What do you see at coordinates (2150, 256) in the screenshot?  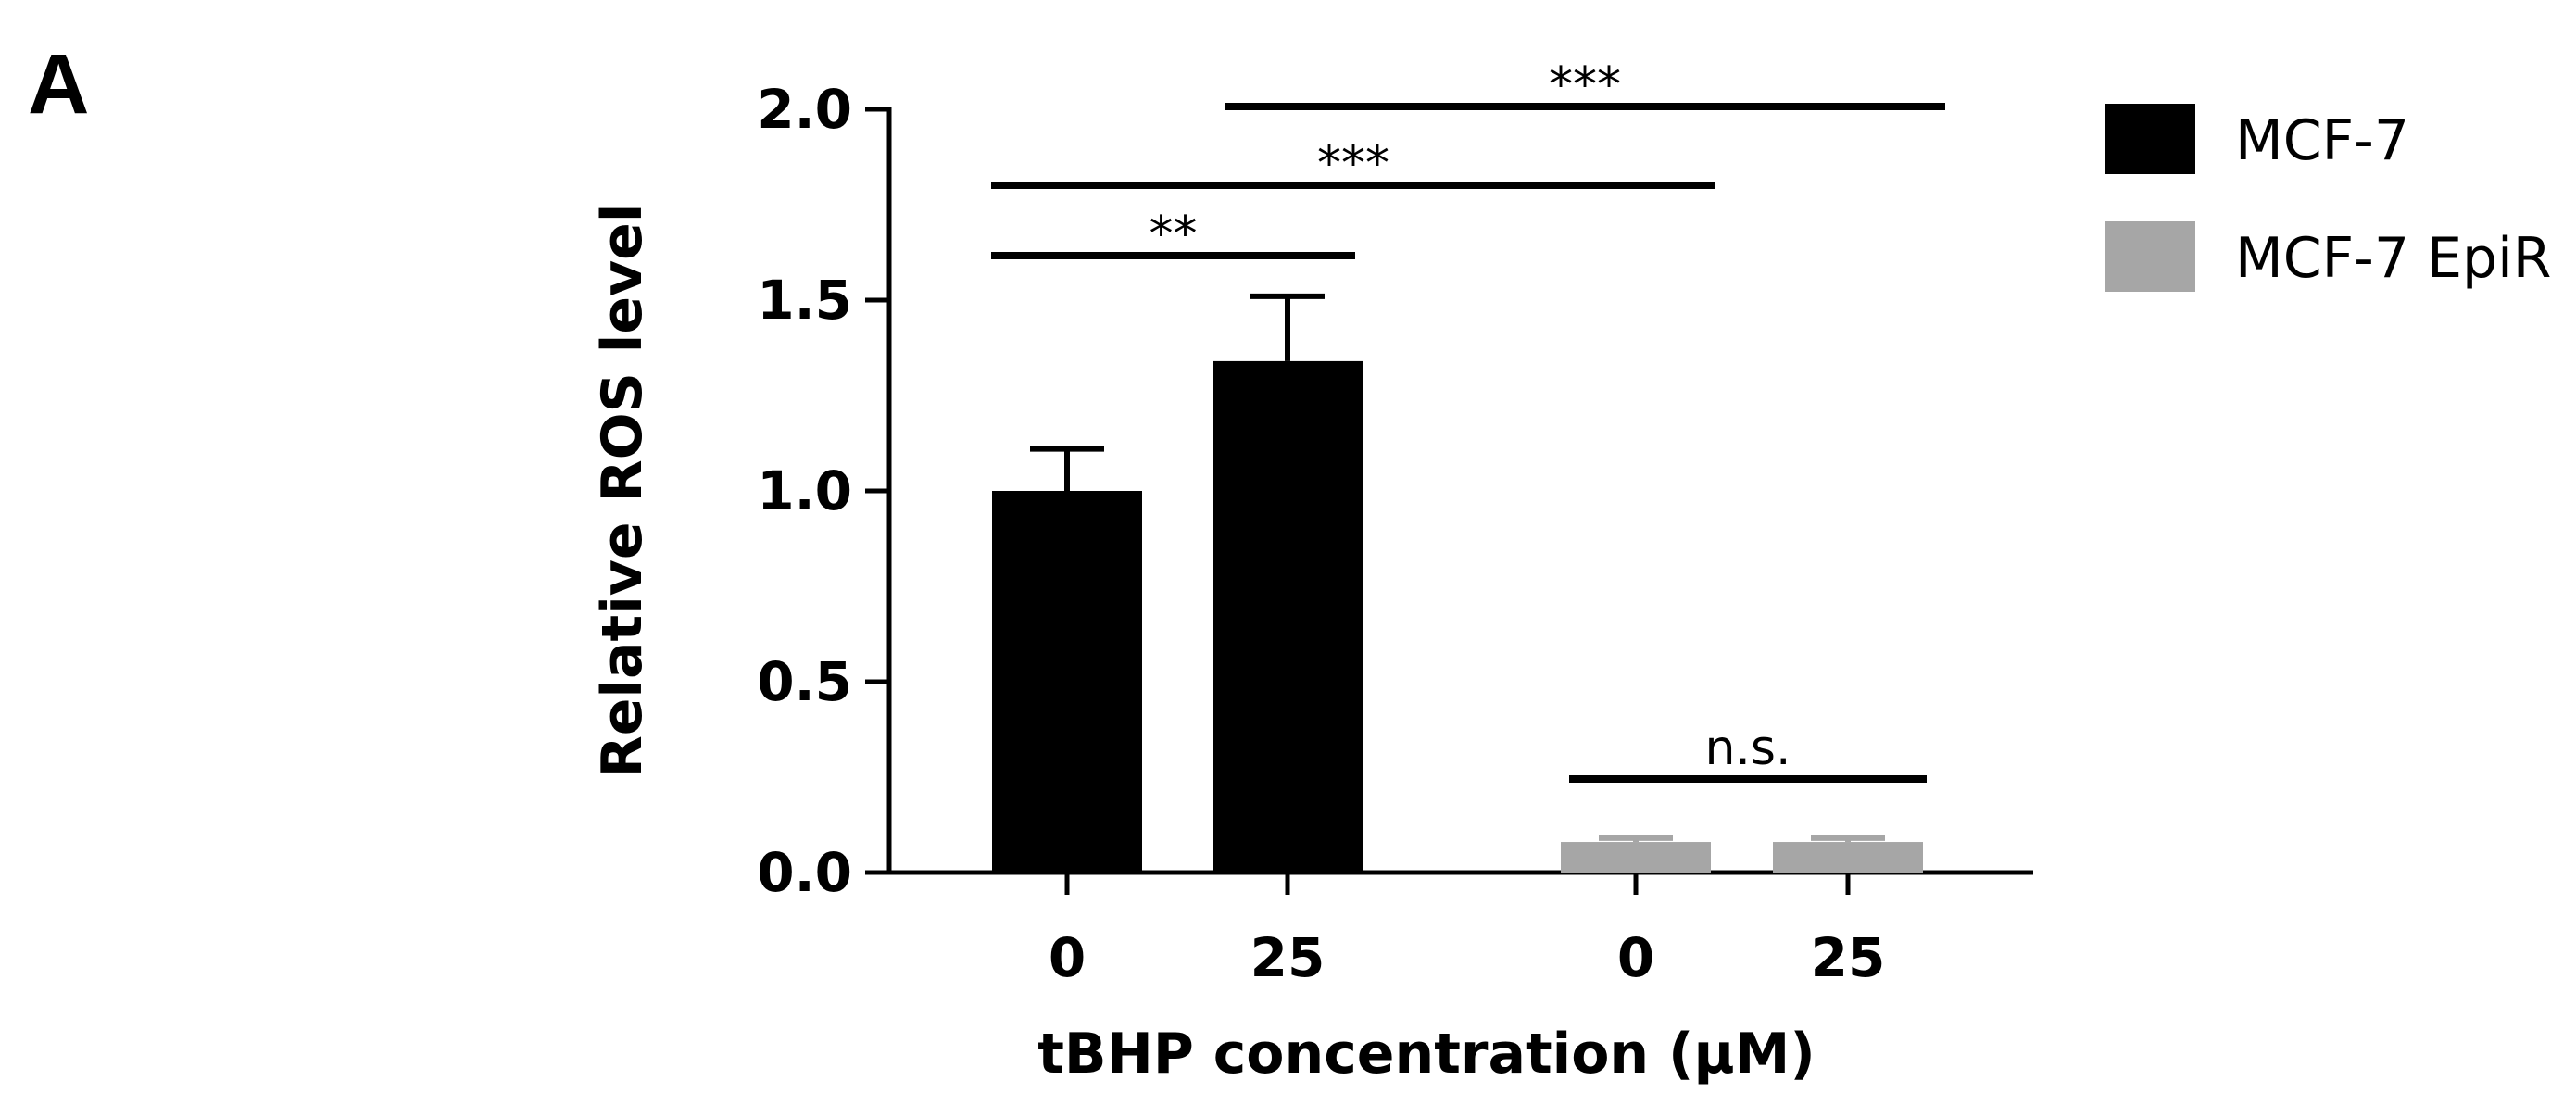 I see `legend-swatch-mcf7-epir` at bounding box center [2150, 256].